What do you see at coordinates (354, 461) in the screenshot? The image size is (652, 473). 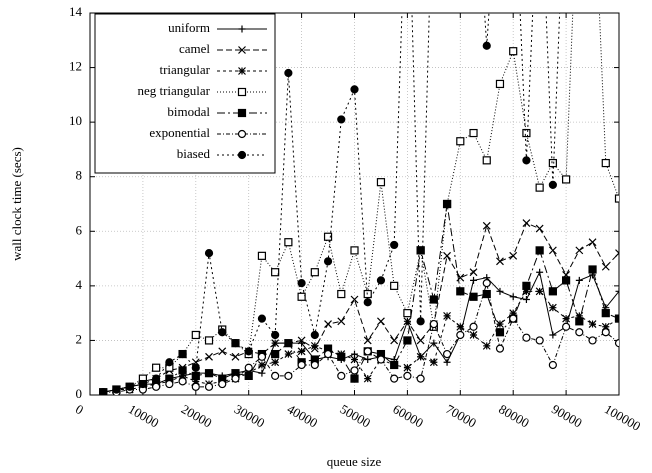 I see `x-axis-label: queue size` at bounding box center [354, 461].